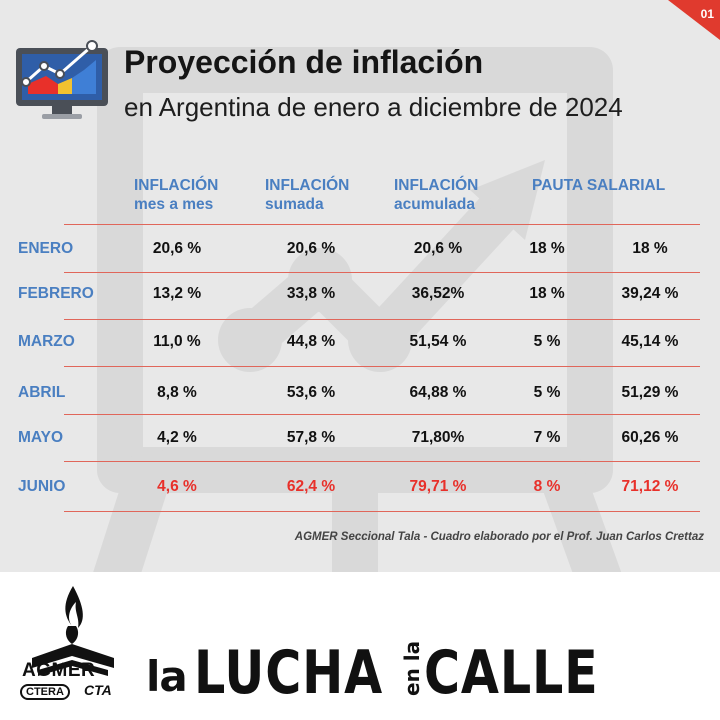  Describe the element at coordinates (360, 493) in the screenshot. I see `table-row-highlighted: JUNIO 4,6 % 62,4 % 79,71 % 8 % 71,12 %` at that location.